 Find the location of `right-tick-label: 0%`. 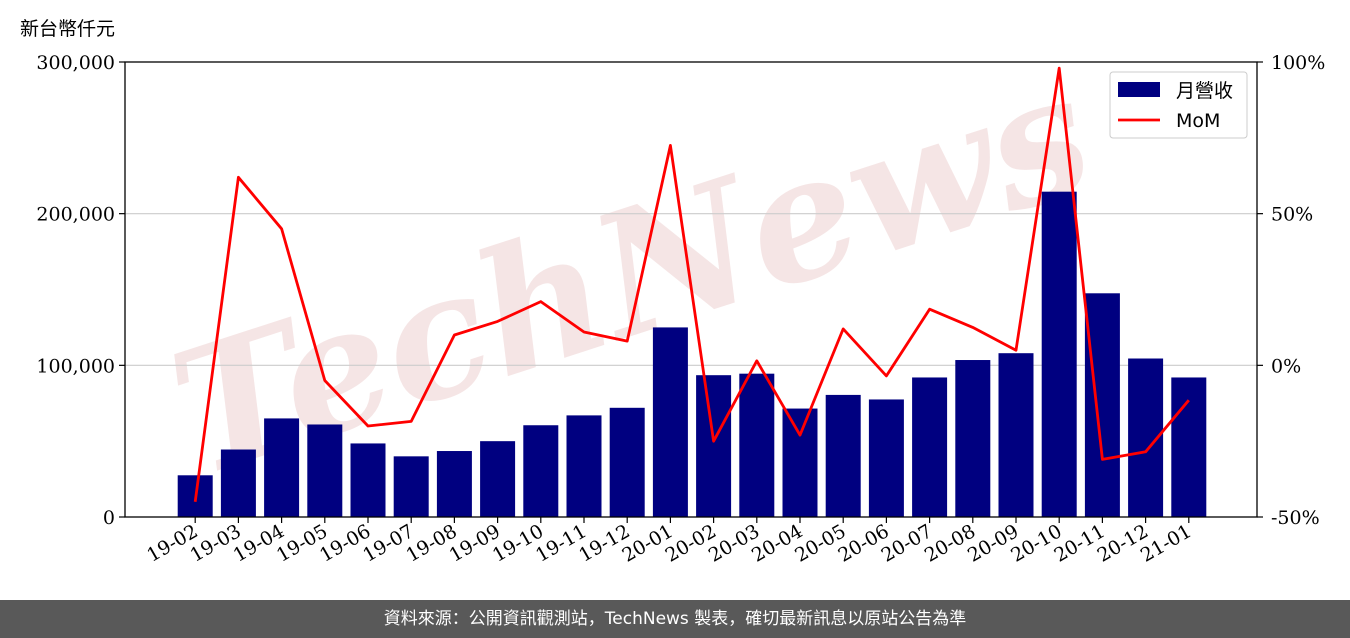

right-tick-label: 0% is located at coordinates (1286, 366).